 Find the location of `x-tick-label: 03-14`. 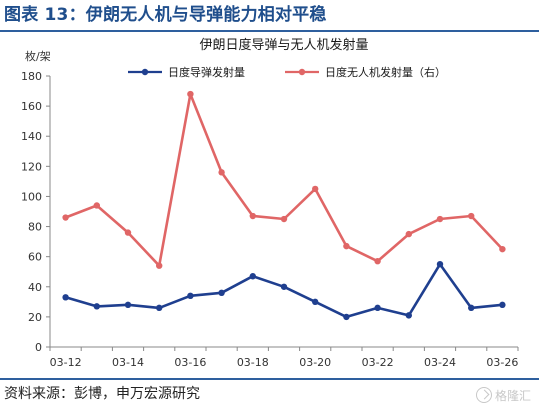

x-tick-label: 03-14 is located at coordinates (128, 362).